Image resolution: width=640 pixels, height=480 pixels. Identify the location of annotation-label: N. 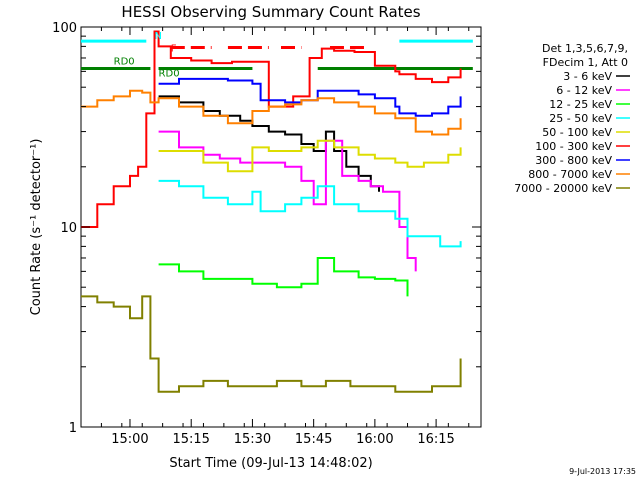
(157, 36).